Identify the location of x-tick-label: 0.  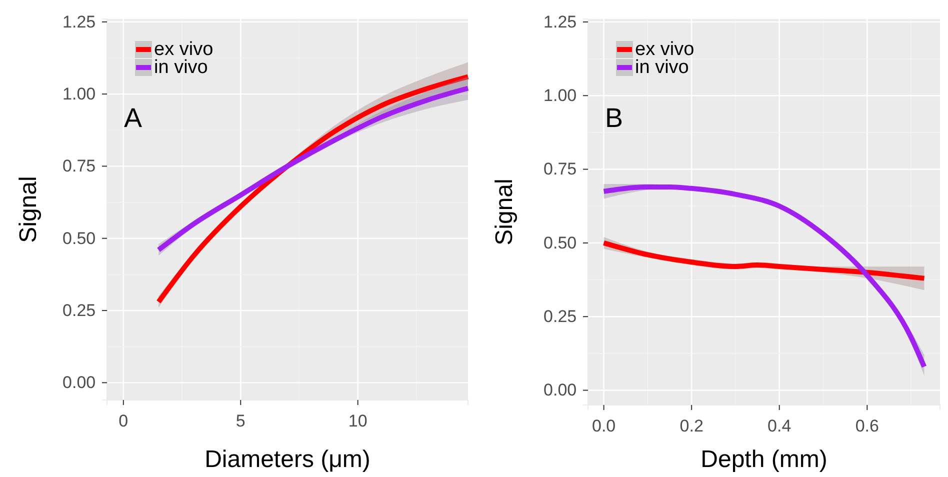
(123, 421).